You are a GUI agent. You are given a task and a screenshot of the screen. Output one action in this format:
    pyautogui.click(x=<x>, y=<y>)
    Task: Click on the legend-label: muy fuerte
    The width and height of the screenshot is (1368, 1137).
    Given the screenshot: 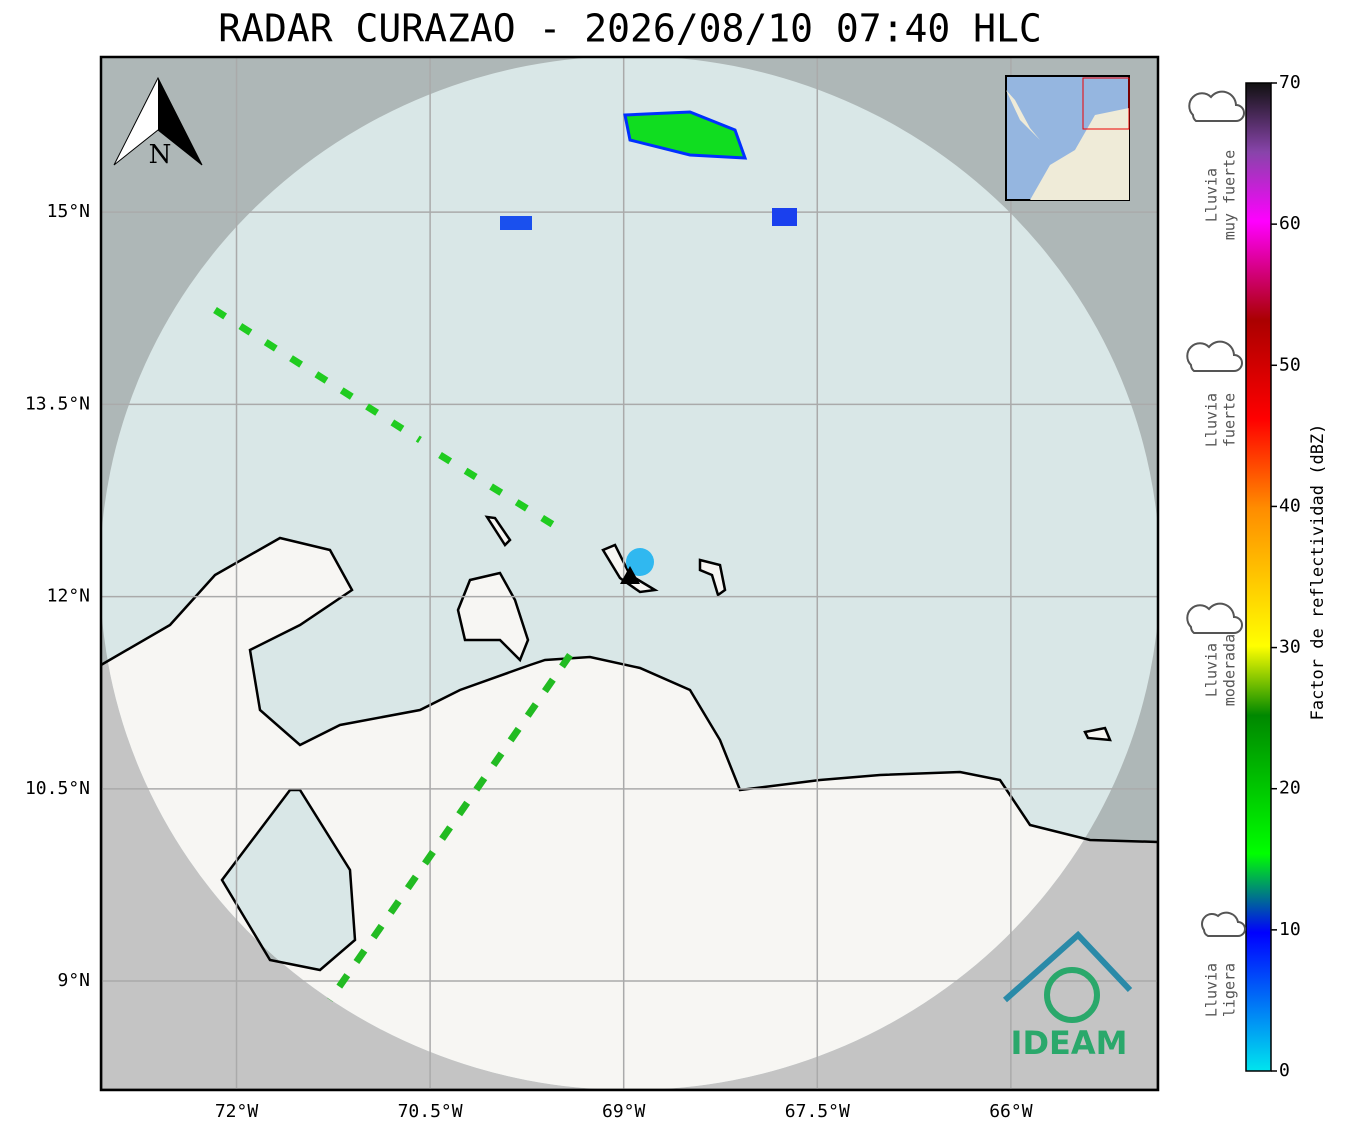 What is the action you would take?
    pyautogui.click(x=1230, y=195)
    